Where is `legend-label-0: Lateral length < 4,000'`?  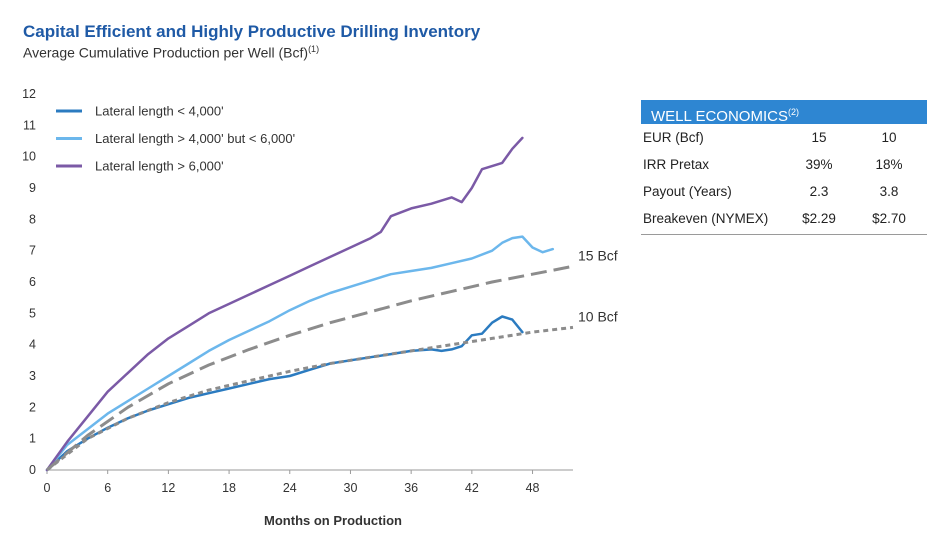
legend-label-0: Lateral length < 4,000' is located at coordinates (159, 111).